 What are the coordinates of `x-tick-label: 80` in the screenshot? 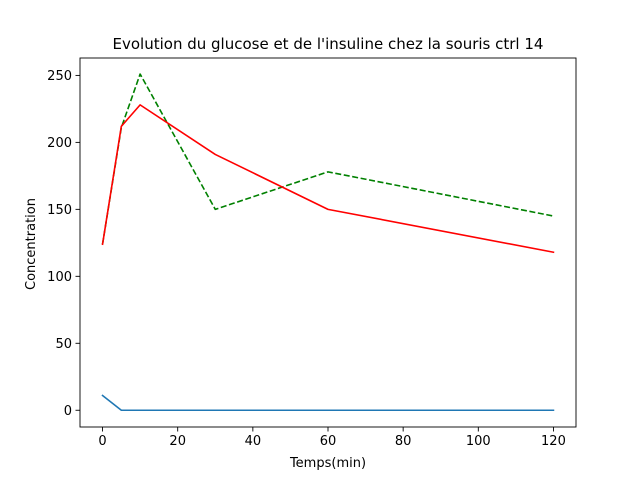 It's located at (403, 441).